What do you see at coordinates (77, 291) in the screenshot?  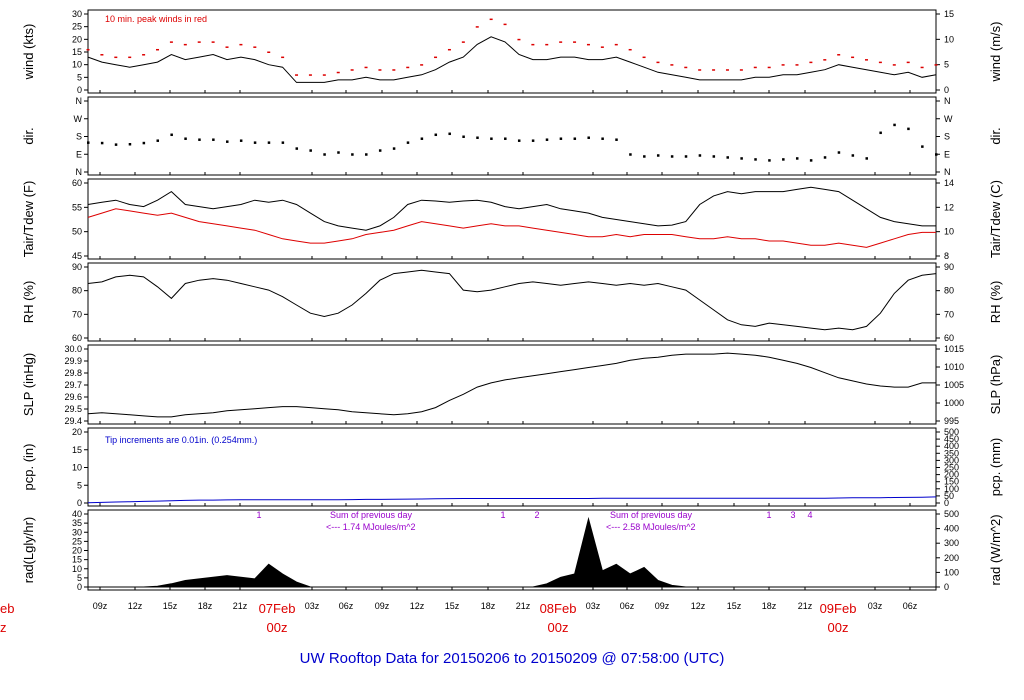 I see `rh-left-tick-label: 80` at bounding box center [77, 291].